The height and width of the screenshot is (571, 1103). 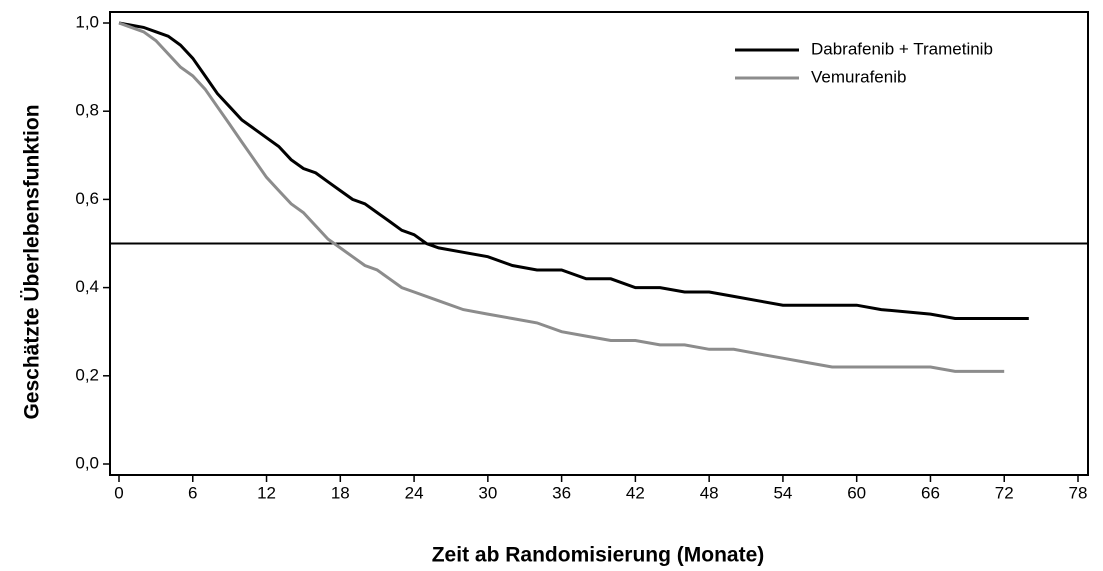 I want to click on x-tick-label: 48, so click(x=709, y=492).